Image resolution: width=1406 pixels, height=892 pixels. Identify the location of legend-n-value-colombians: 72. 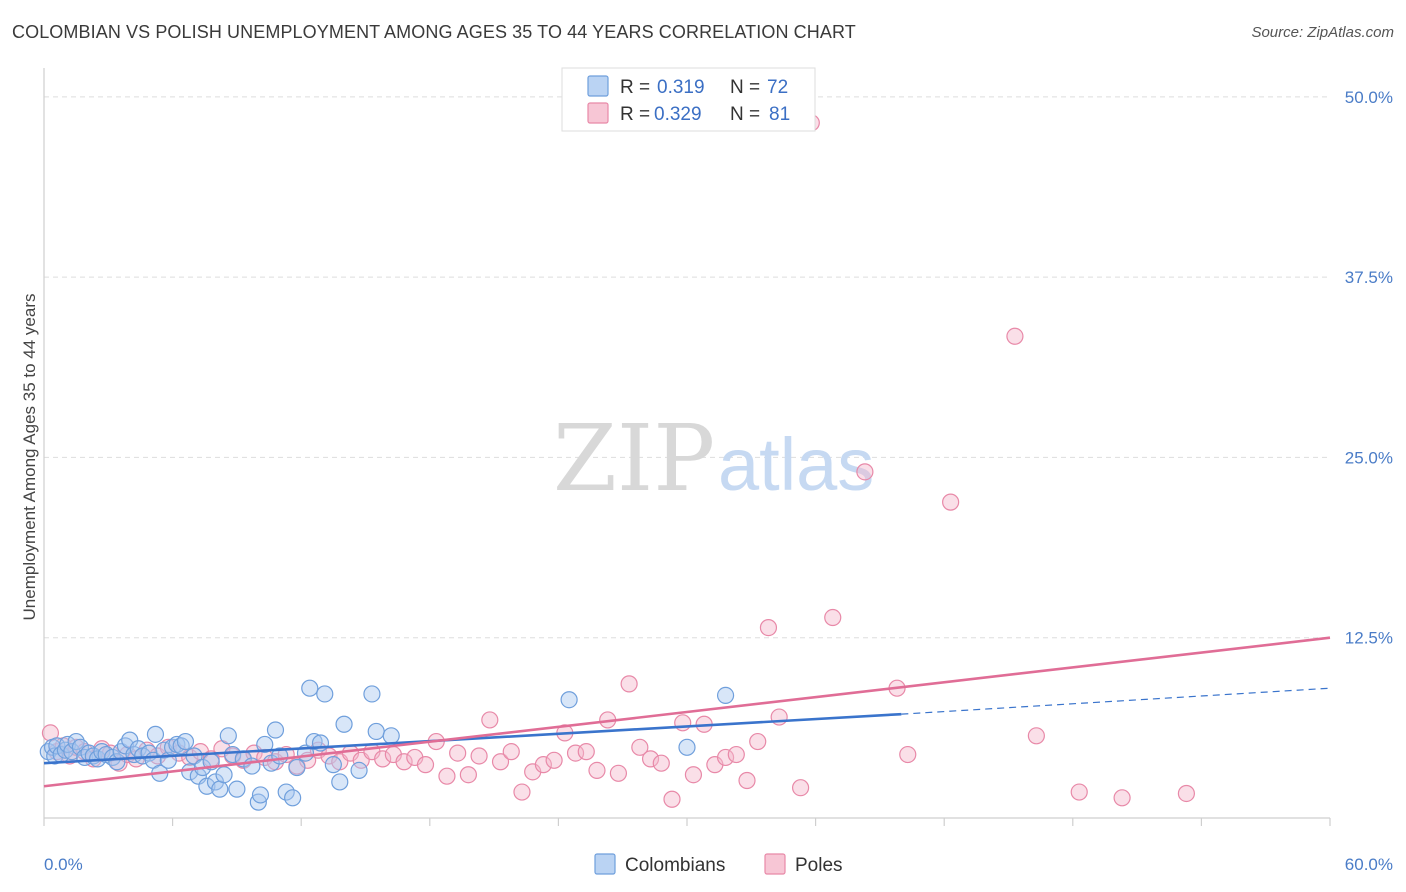
(777, 87).